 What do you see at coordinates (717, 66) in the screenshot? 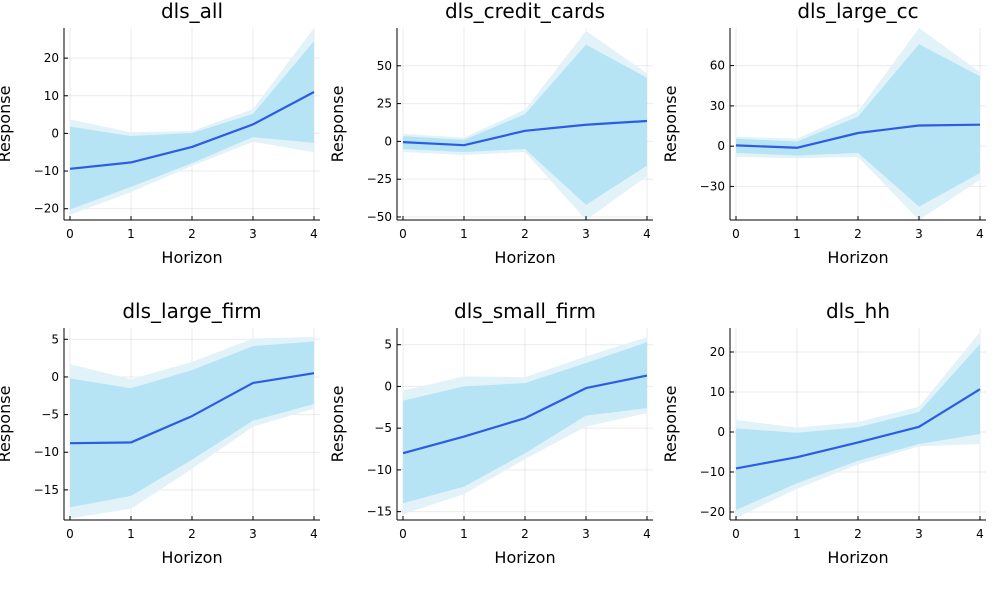
I see `y-tick-label: 60` at bounding box center [717, 66].